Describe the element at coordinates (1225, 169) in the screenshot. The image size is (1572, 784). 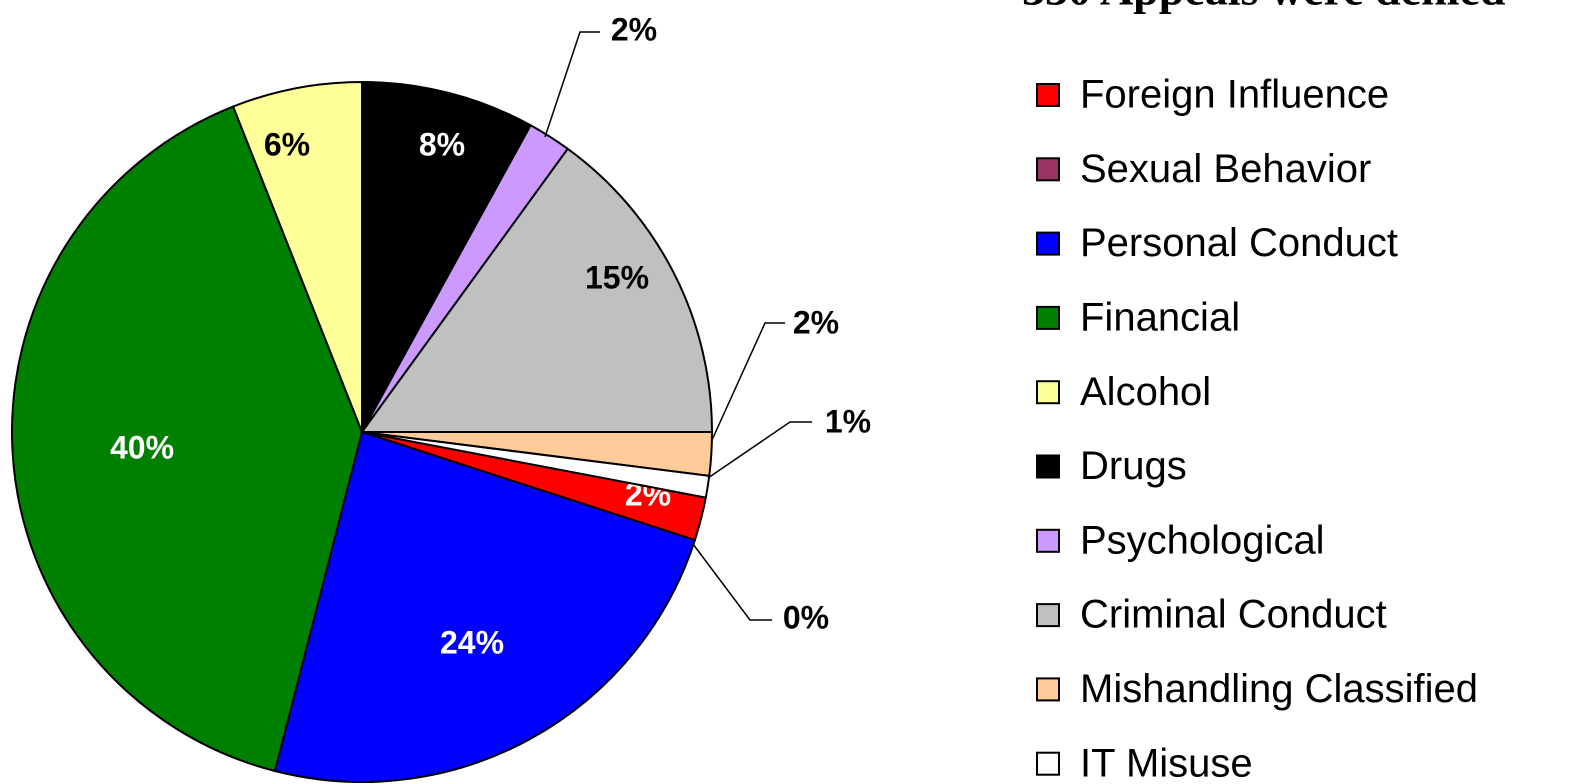
I see `legend-label: Sexual Behavior` at that location.